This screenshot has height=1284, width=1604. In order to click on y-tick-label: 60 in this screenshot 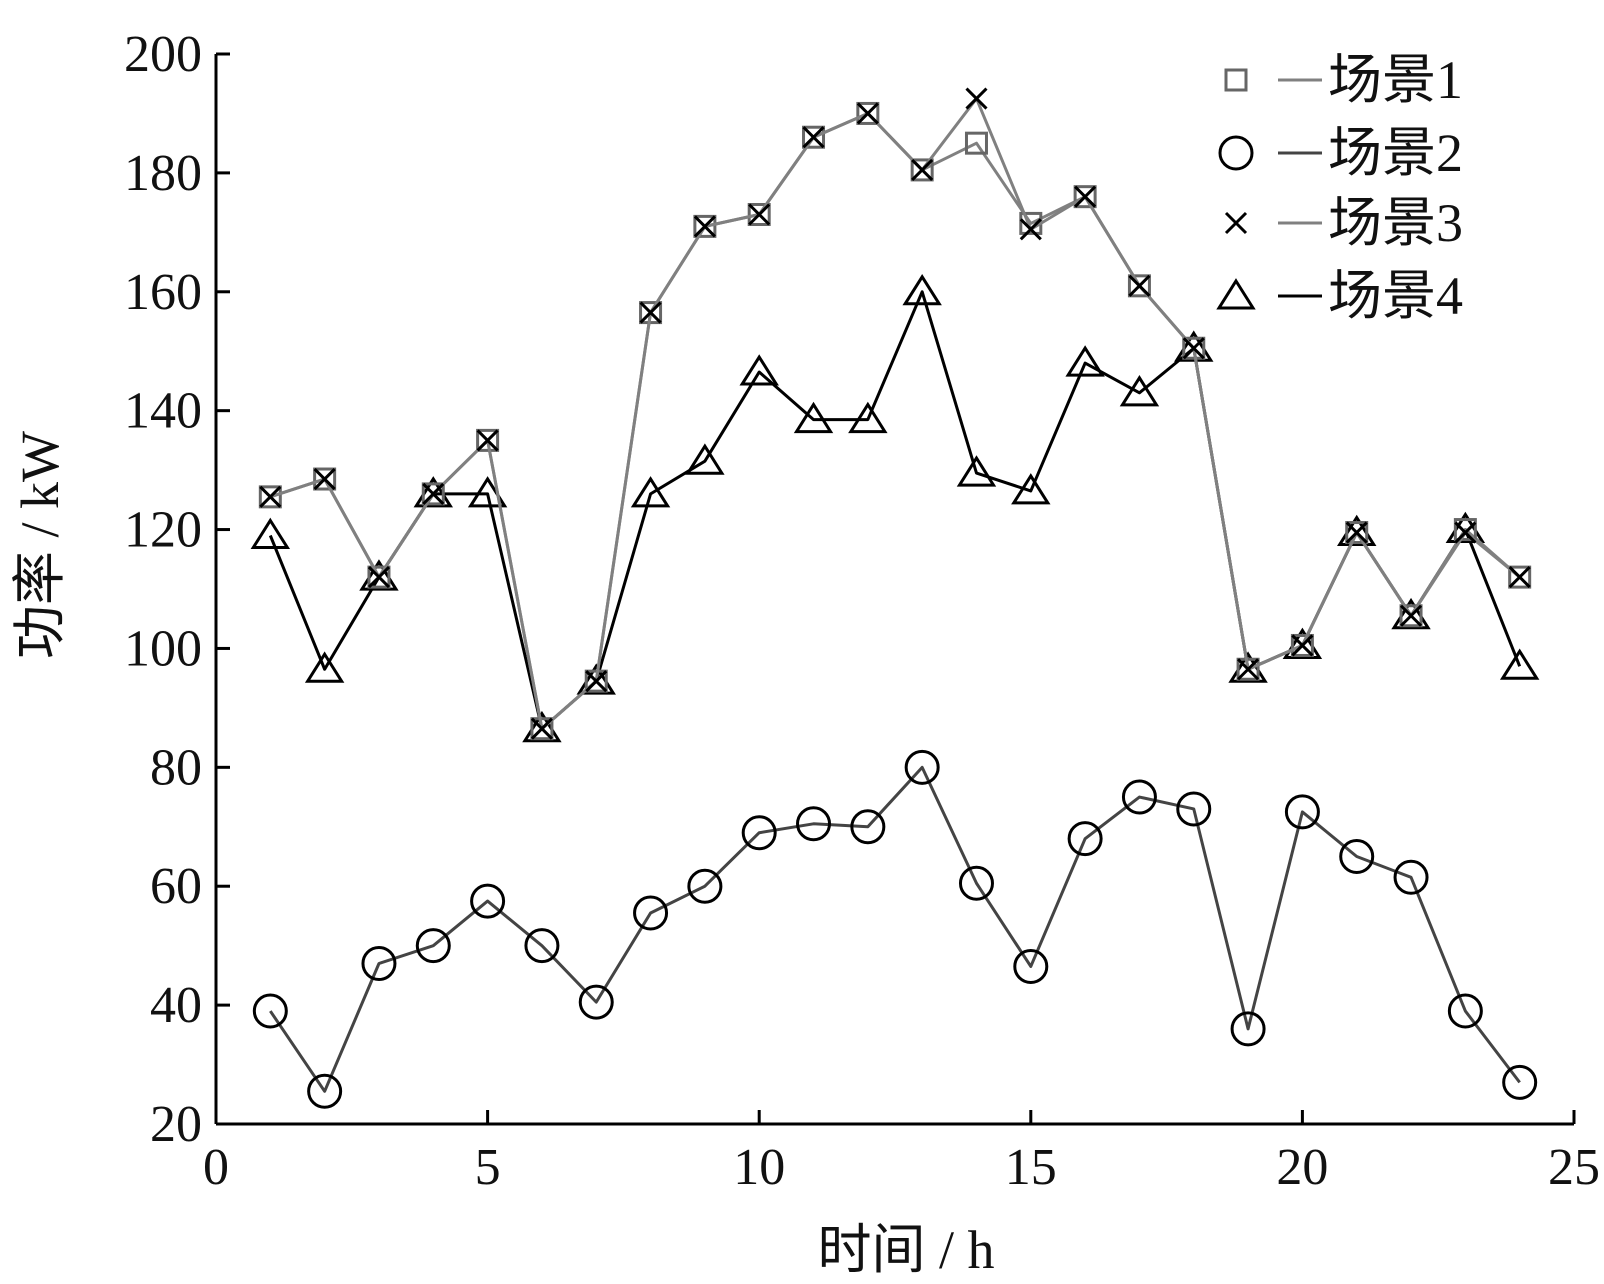, I will do `click(176, 886)`.